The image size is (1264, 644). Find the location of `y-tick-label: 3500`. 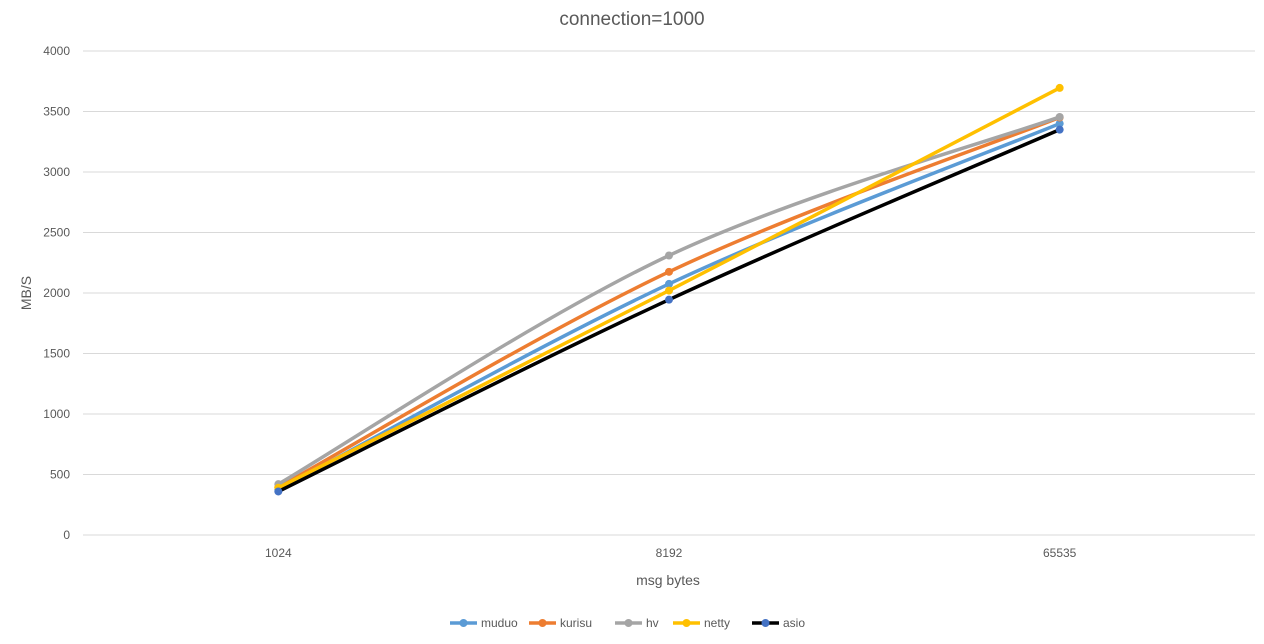

y-tick-label: 3500 is located at coordinates (56, 112).